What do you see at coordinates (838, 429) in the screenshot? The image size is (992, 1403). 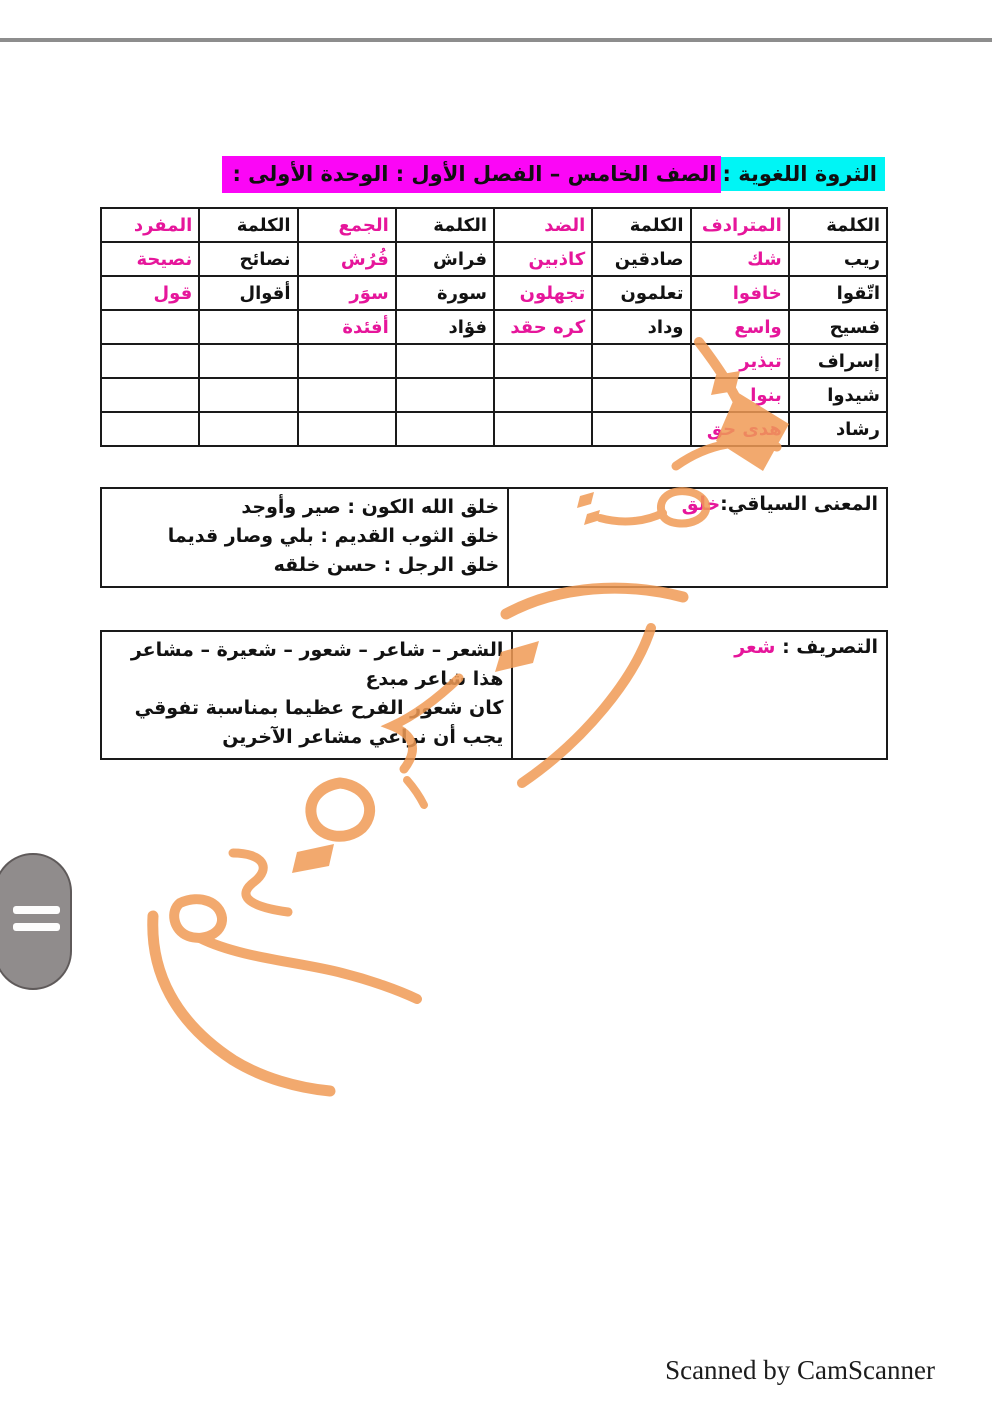 I see `vocab-cell: رشاد` at bounding box center [838, 429].